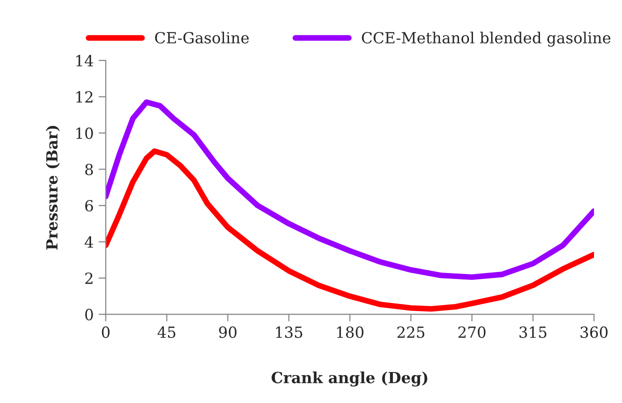  I want to click on x-tick-label: 315, so click(533, 332).